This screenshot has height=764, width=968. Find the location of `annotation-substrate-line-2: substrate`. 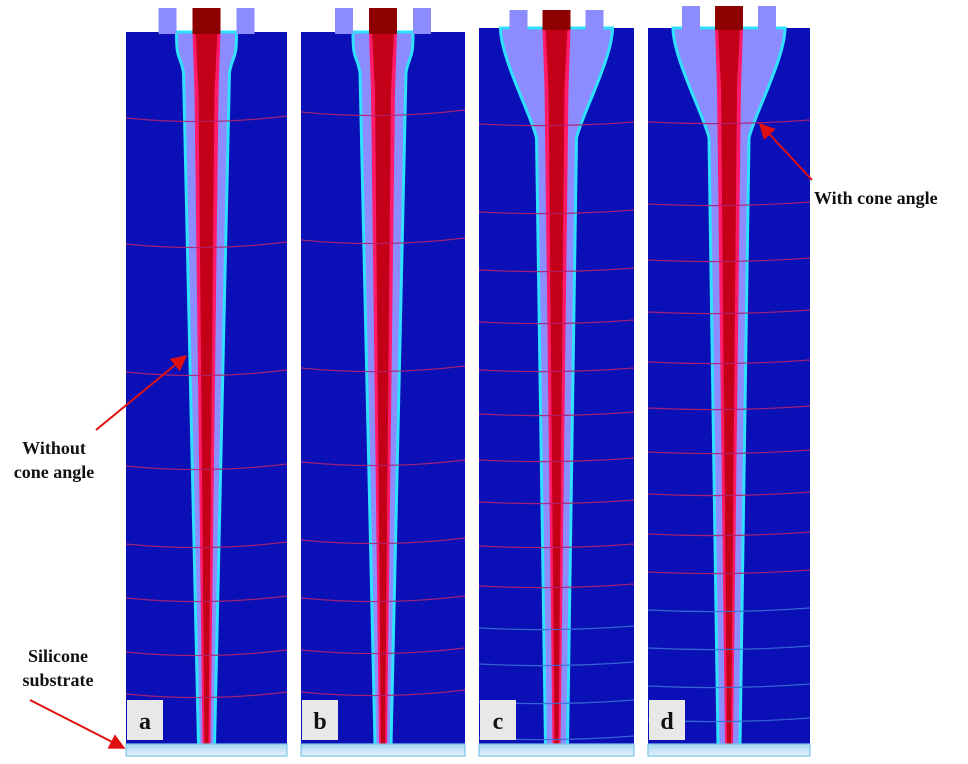

annotation-substrate-line-2: substrate is located at coordinates (58, 680).